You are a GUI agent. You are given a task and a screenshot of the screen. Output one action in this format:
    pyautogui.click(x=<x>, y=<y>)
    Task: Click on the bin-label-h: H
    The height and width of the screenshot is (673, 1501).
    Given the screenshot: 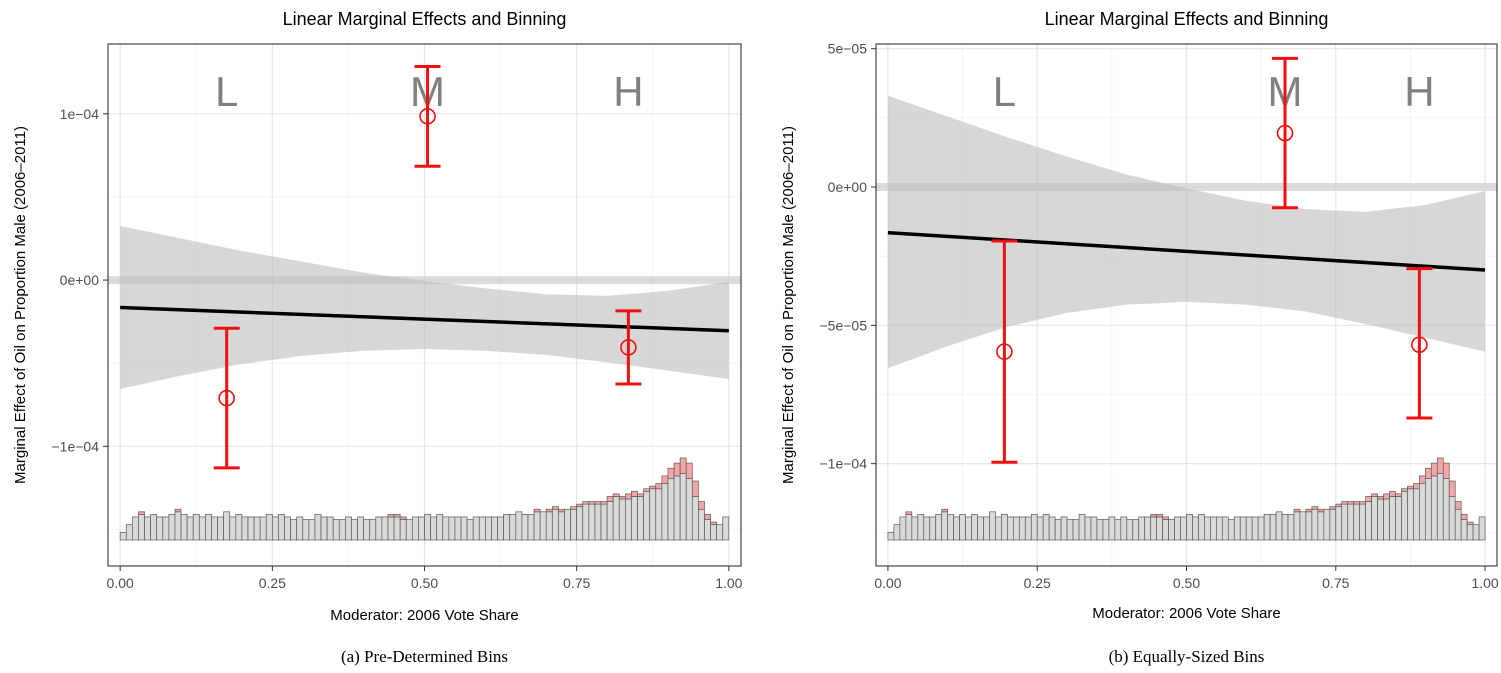 What is the action you would take?
    pyautogui.click(x=1419, y=91)
    